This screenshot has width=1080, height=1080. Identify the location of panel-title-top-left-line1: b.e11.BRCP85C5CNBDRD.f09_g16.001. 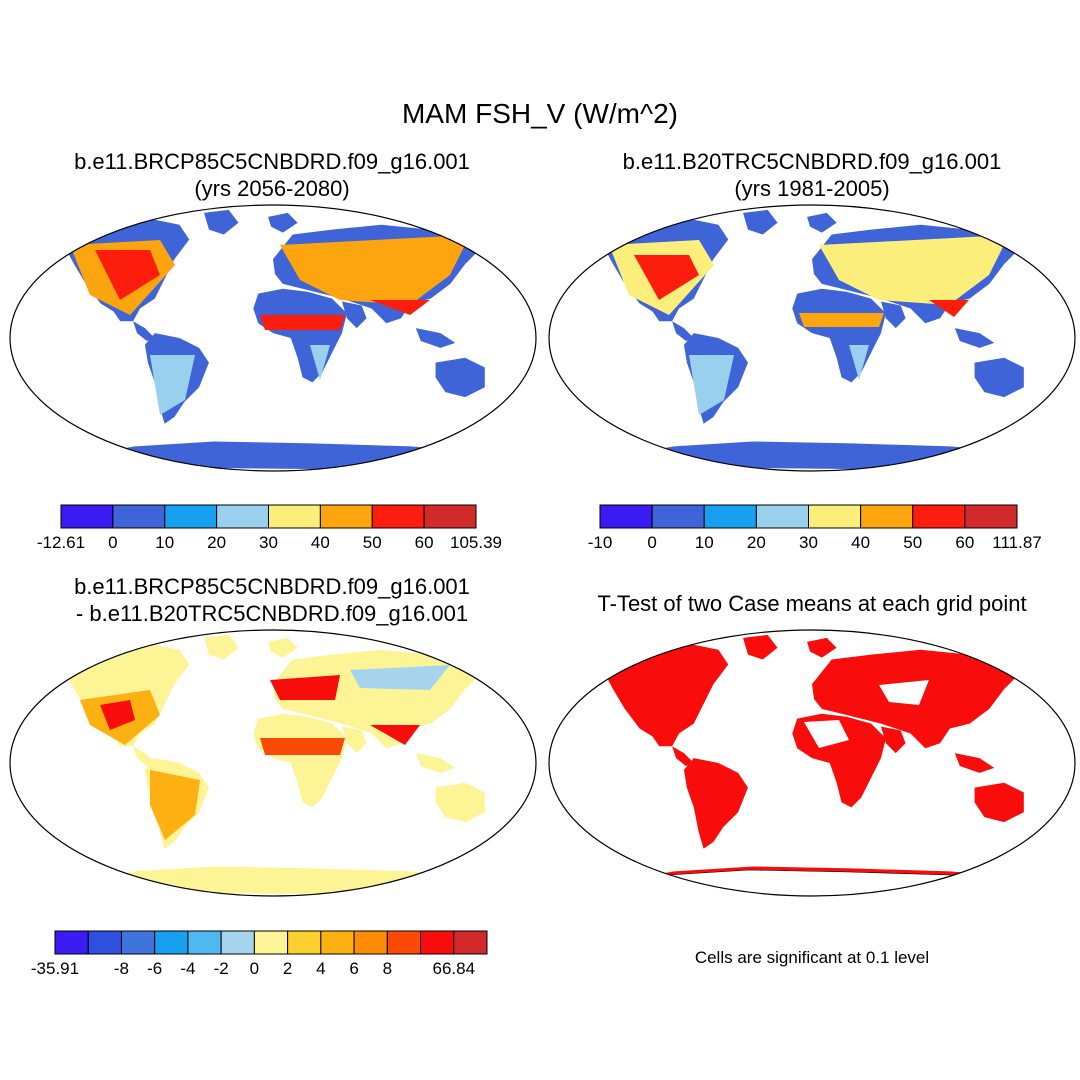
(272, 161).